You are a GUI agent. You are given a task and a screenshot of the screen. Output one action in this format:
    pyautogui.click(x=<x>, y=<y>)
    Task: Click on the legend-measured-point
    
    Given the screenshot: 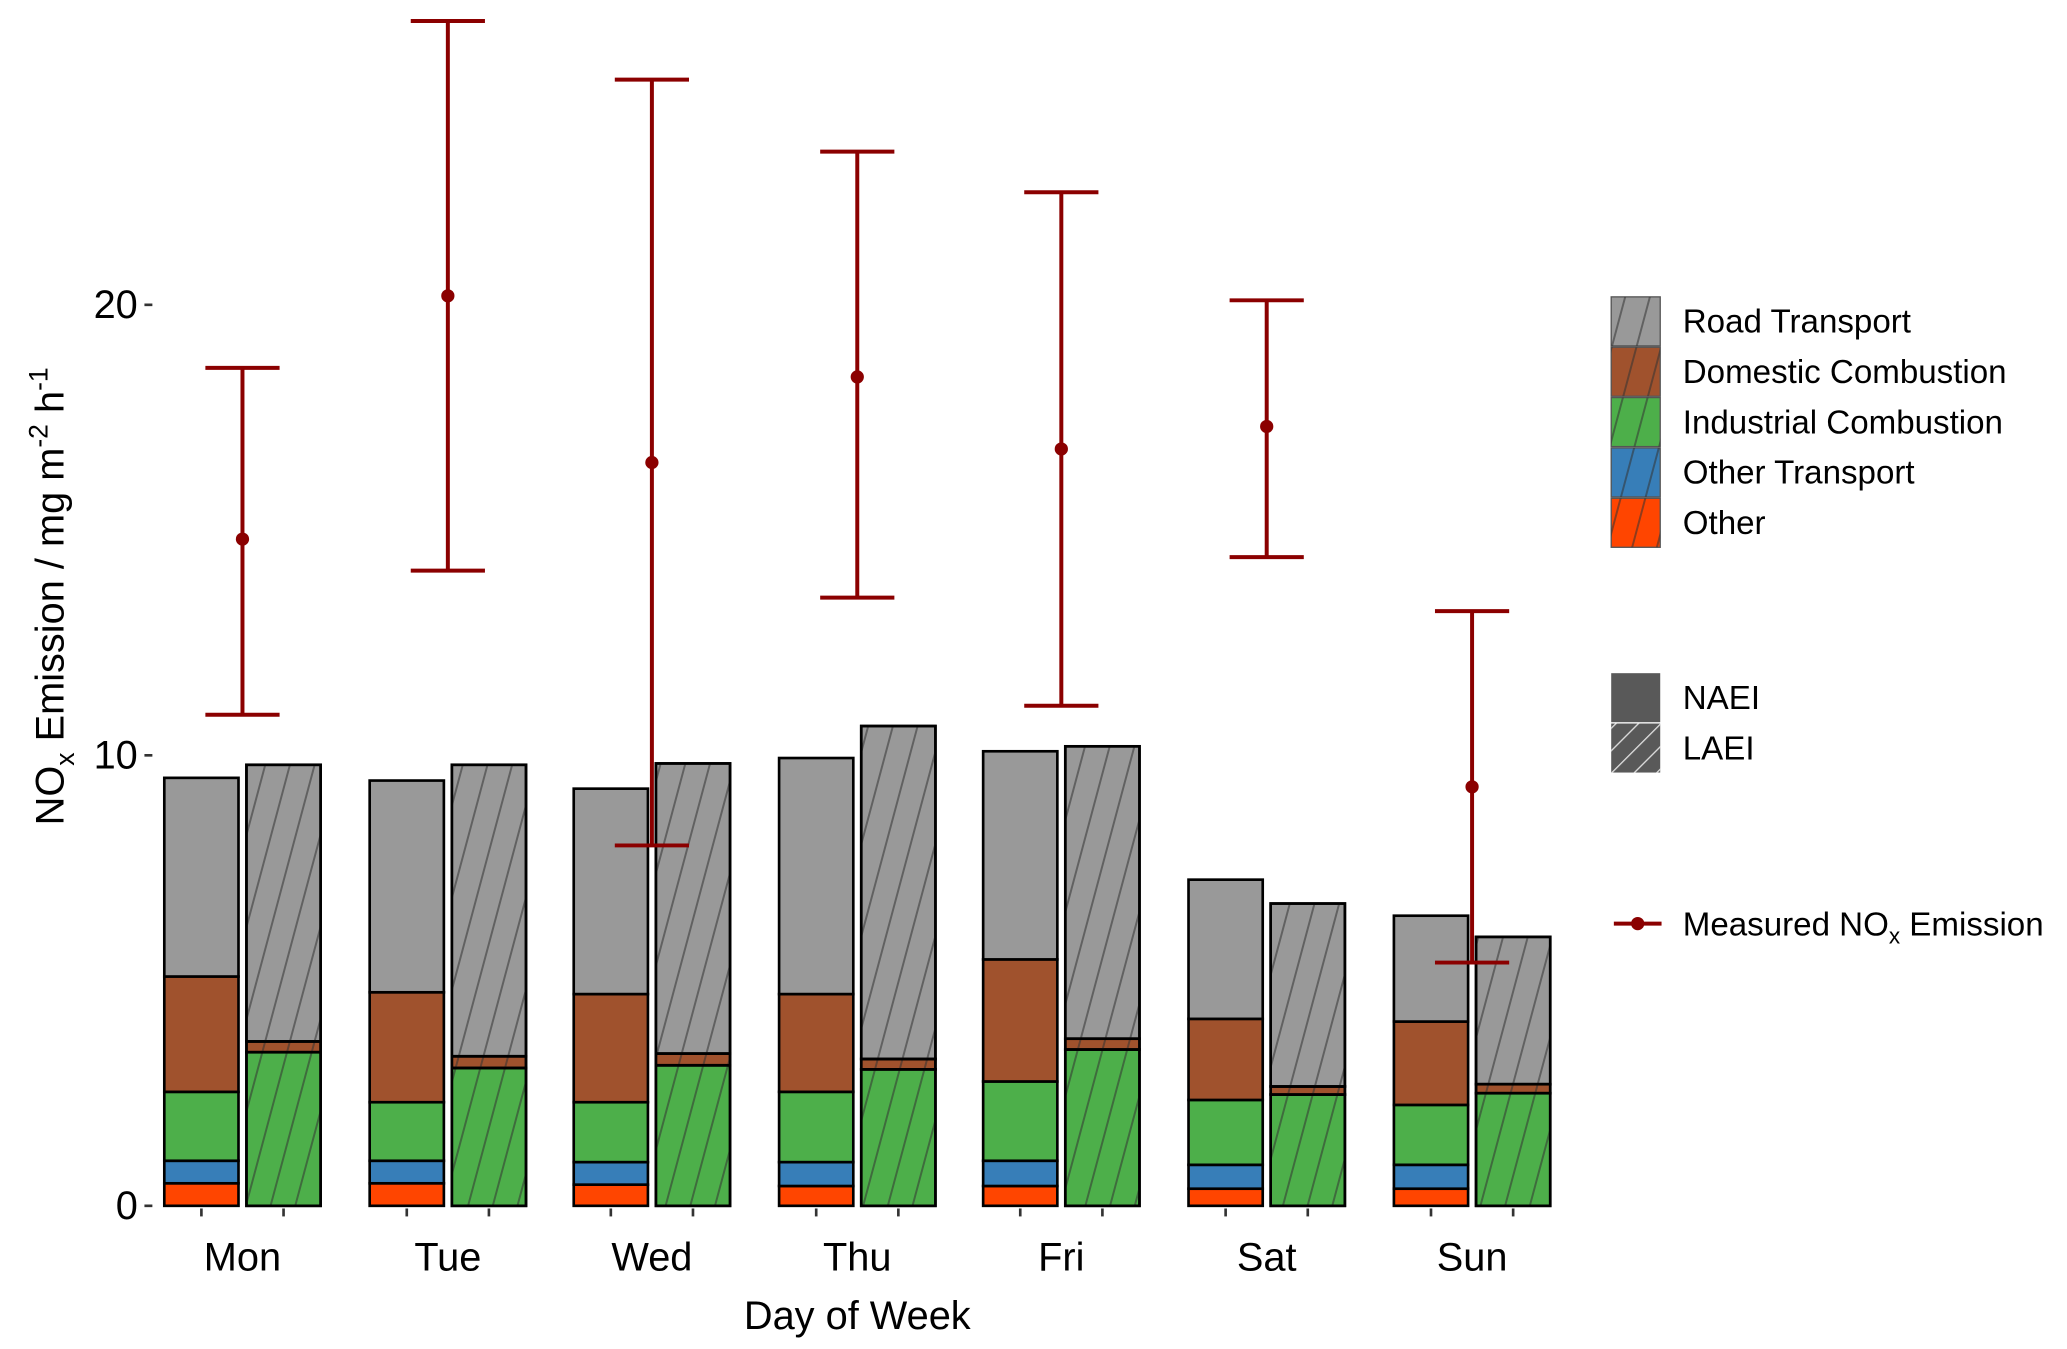 What is the action you would take?
    pyautogui.click(x=1638, y=923)
    